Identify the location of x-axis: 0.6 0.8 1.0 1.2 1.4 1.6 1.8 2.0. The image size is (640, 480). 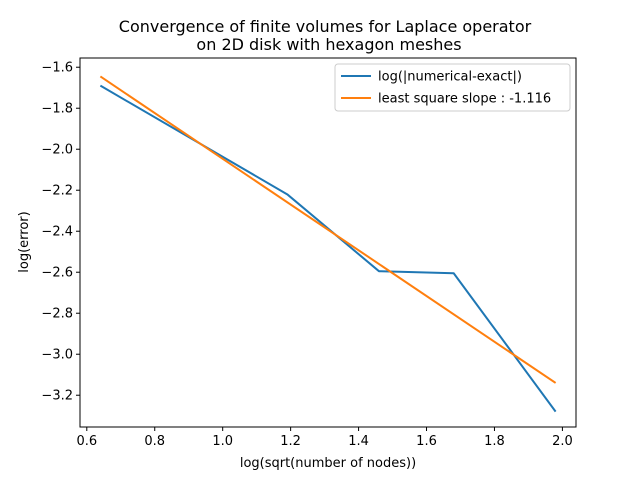
(324, 438).